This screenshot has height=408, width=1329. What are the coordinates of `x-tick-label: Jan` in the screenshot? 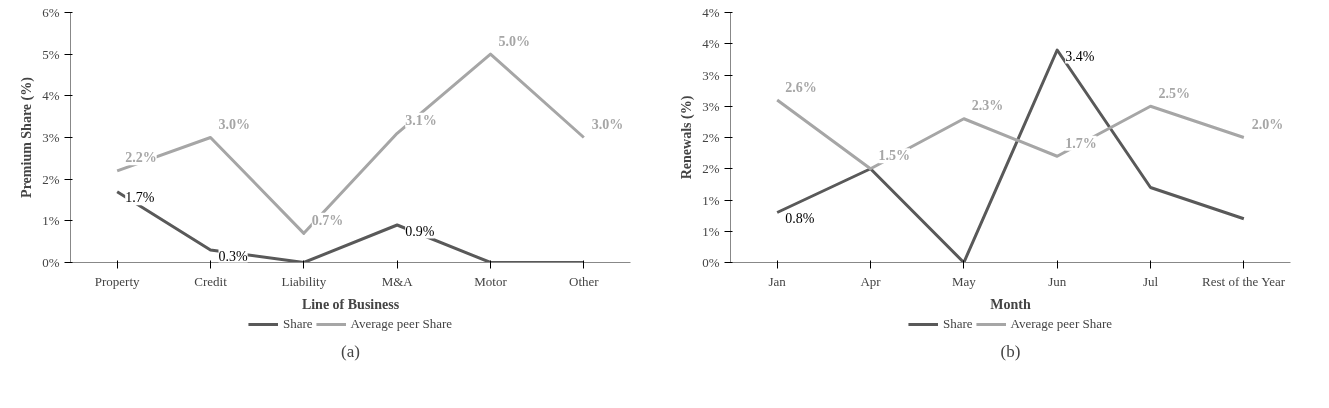 It's located at (777, 281).